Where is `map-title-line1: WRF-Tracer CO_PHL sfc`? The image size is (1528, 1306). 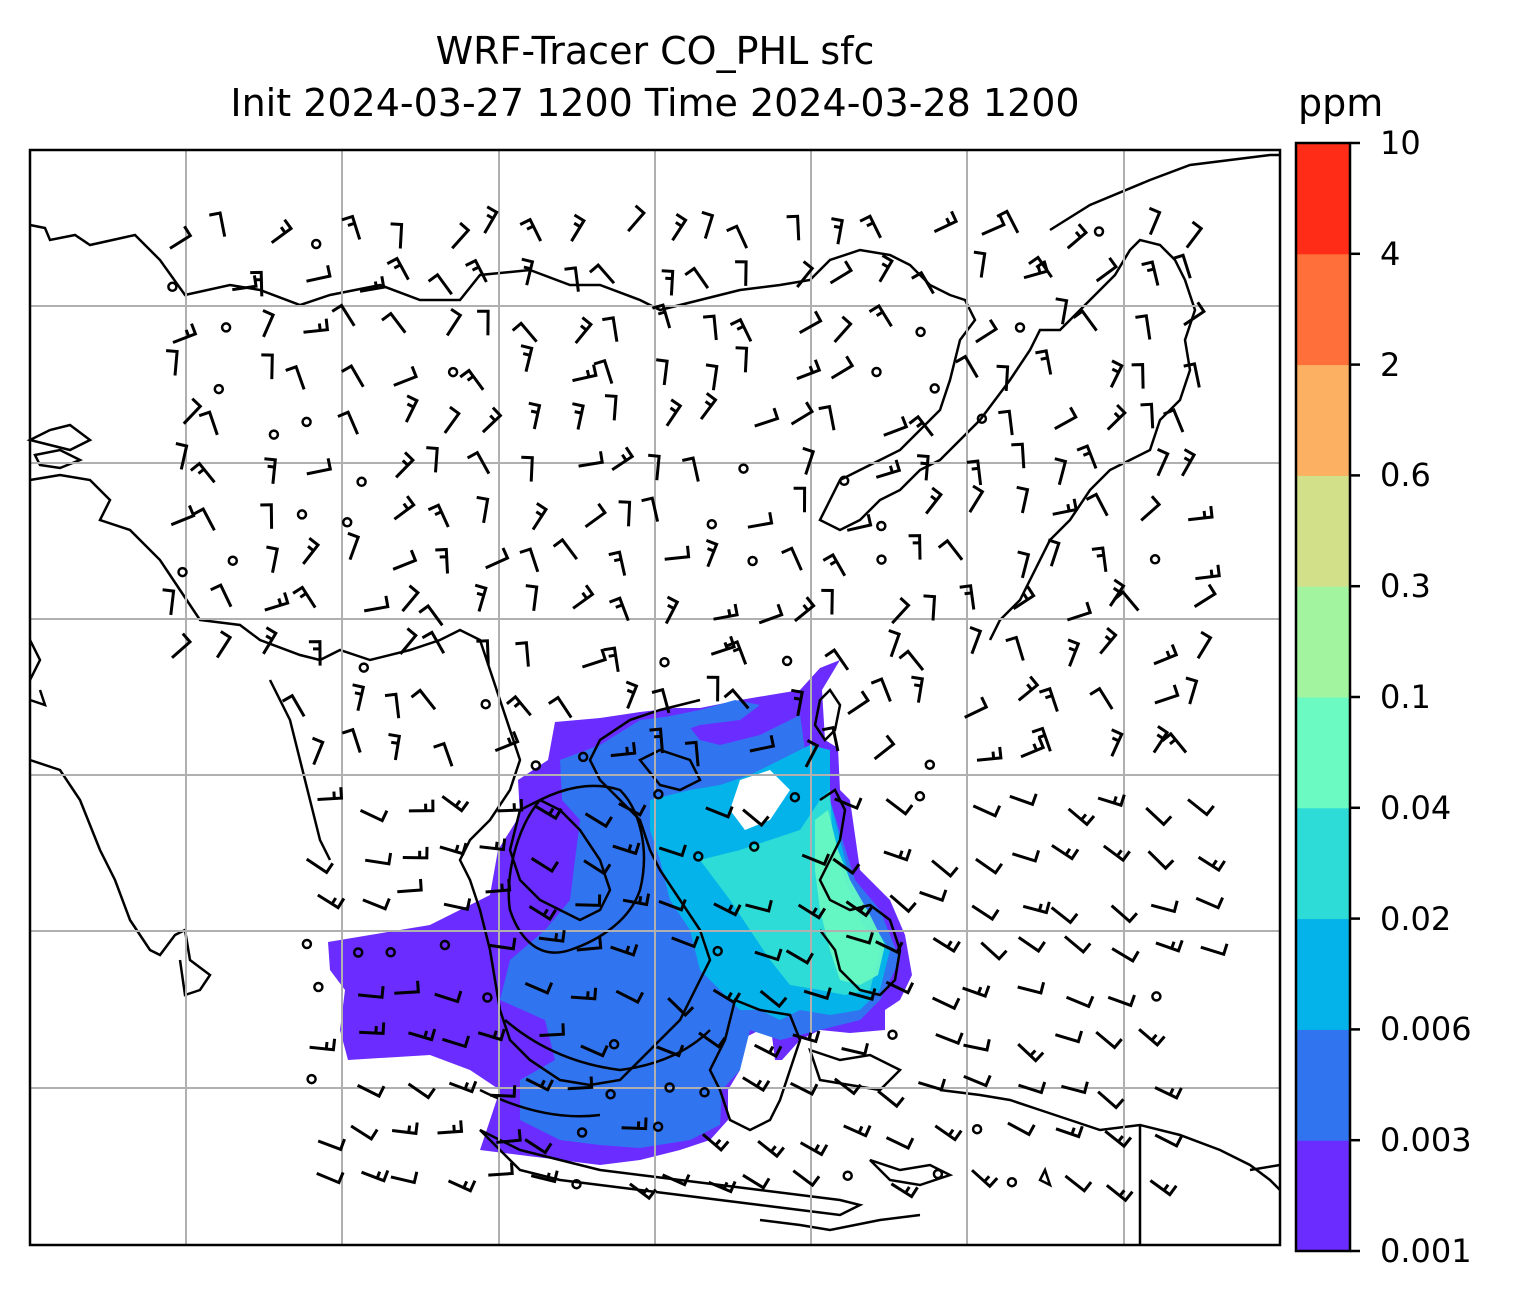
map-title-line1: WRF-Tracer CO_PHL sfc is located at coordinates (655, 51).